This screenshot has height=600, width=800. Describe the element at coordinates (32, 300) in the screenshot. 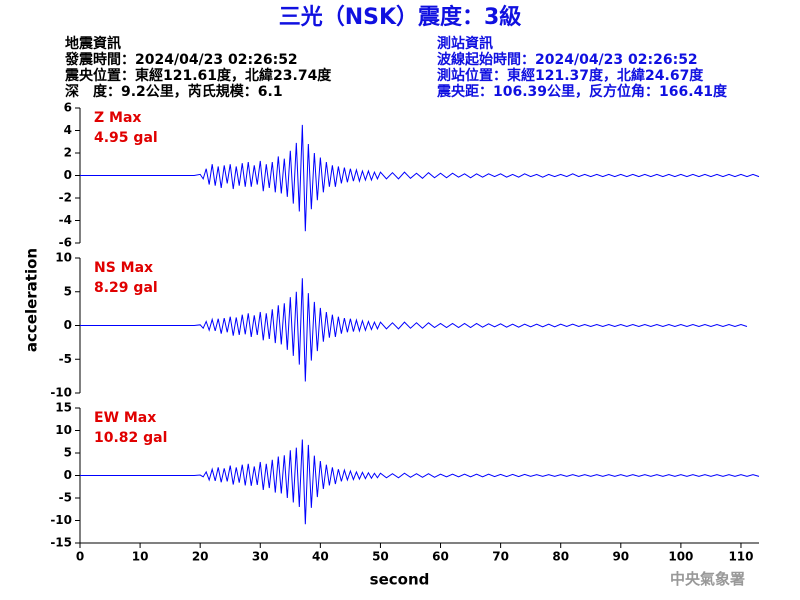

I see `y-axis-label: acceleration` at that location.